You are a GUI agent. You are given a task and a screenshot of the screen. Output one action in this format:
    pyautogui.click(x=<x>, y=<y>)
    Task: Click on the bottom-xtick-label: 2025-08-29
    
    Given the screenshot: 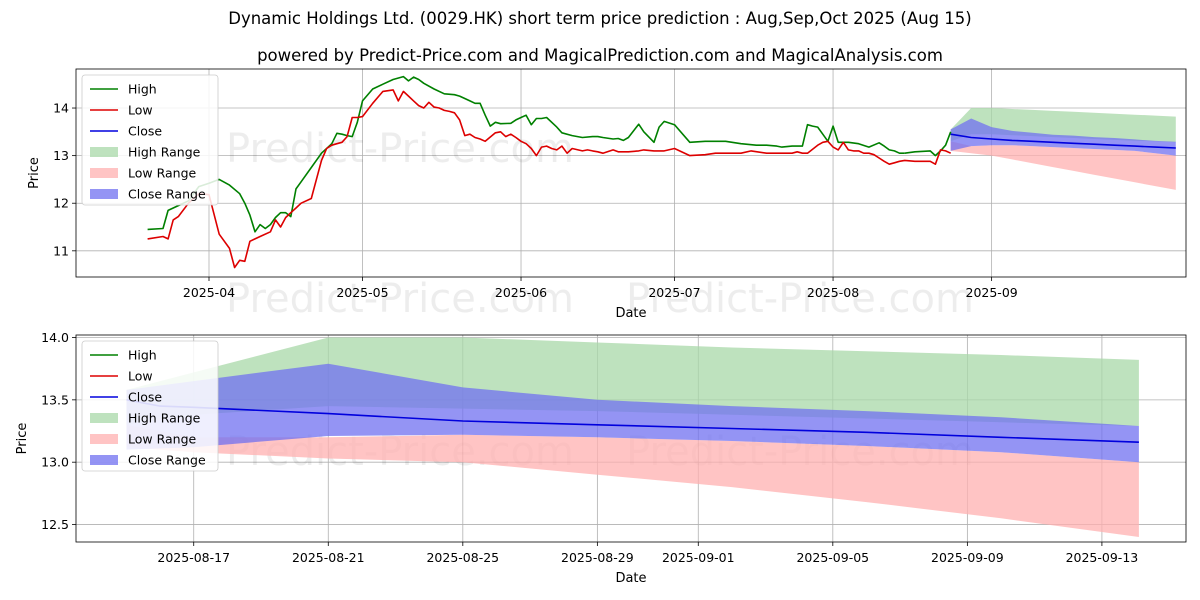 What is the action you would take?
    pyautogui.click(x=597, y=557)
    